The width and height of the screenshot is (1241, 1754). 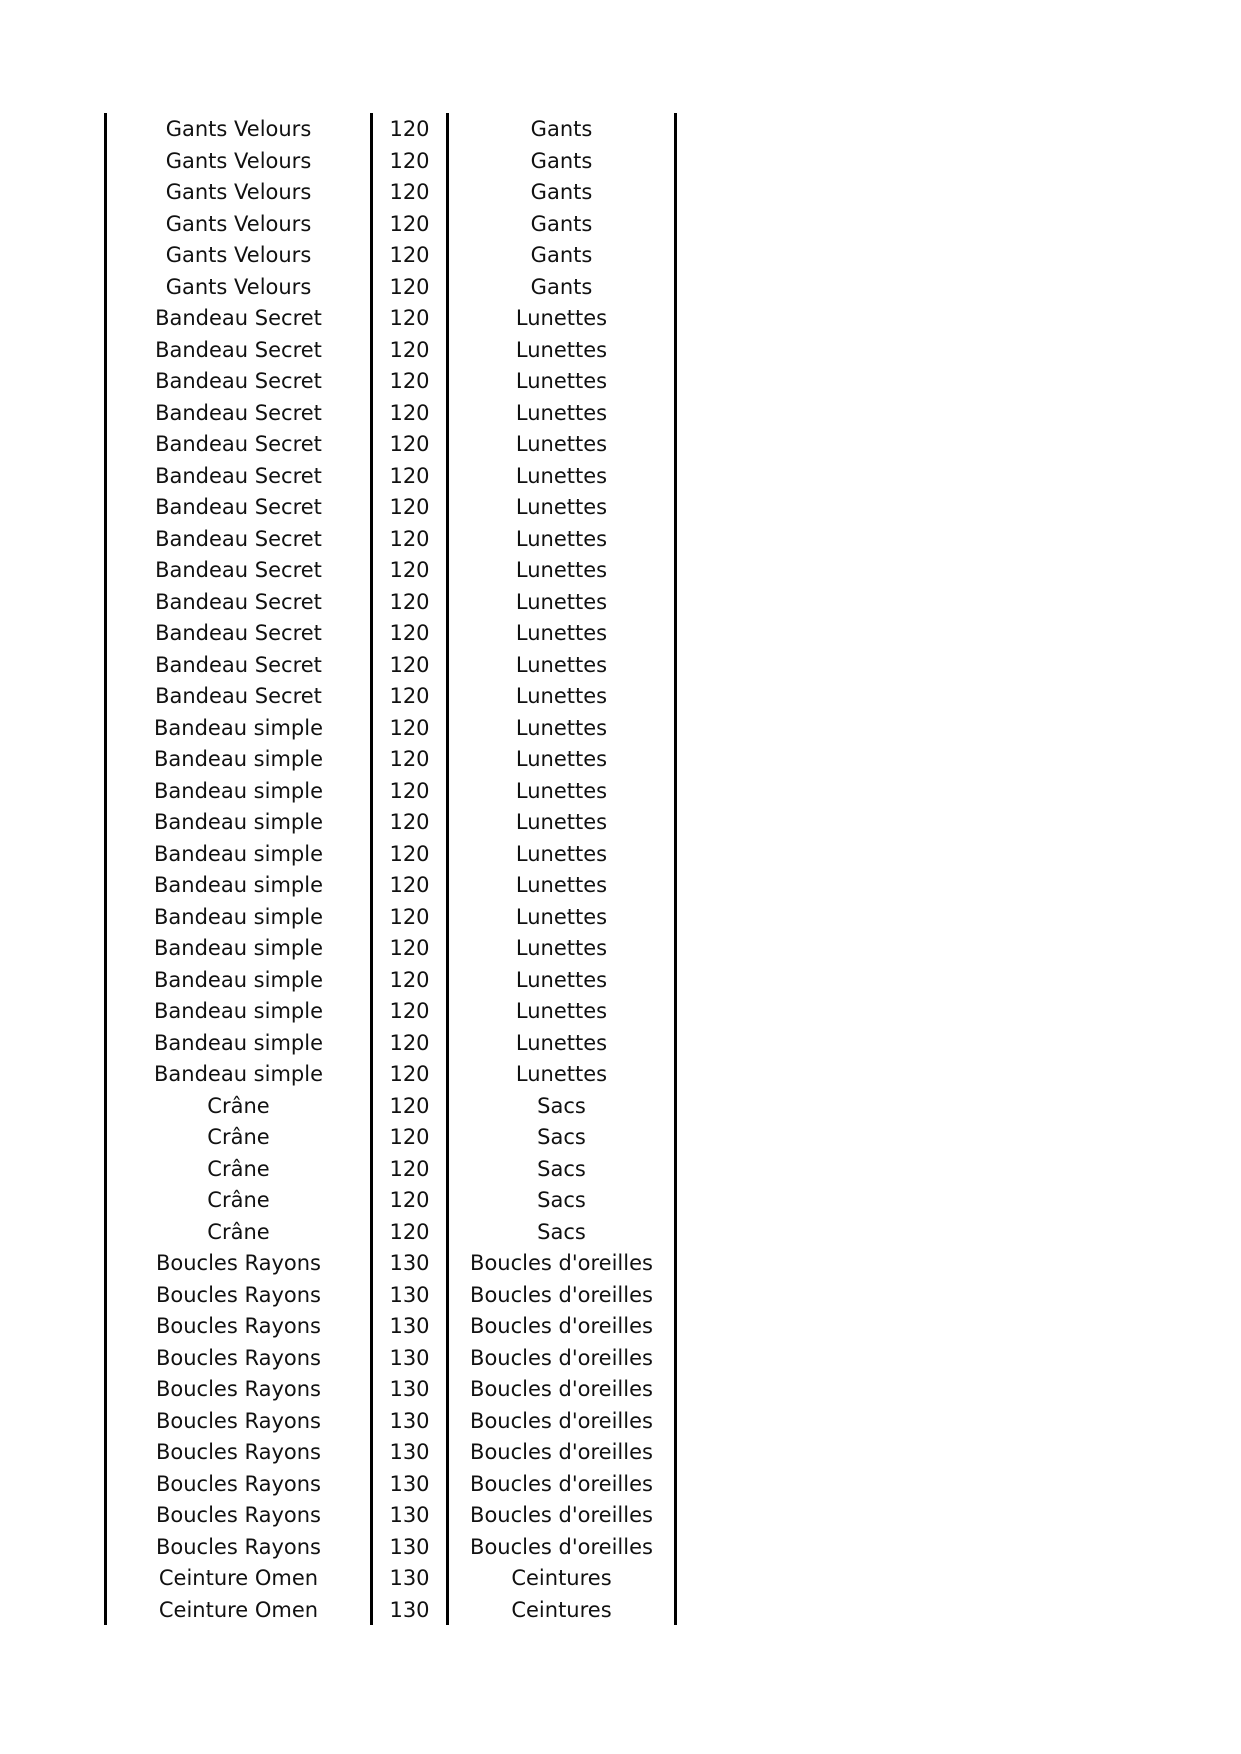 I want to click on item-name: Ceinture Omen, so click(x=238, y=1609).